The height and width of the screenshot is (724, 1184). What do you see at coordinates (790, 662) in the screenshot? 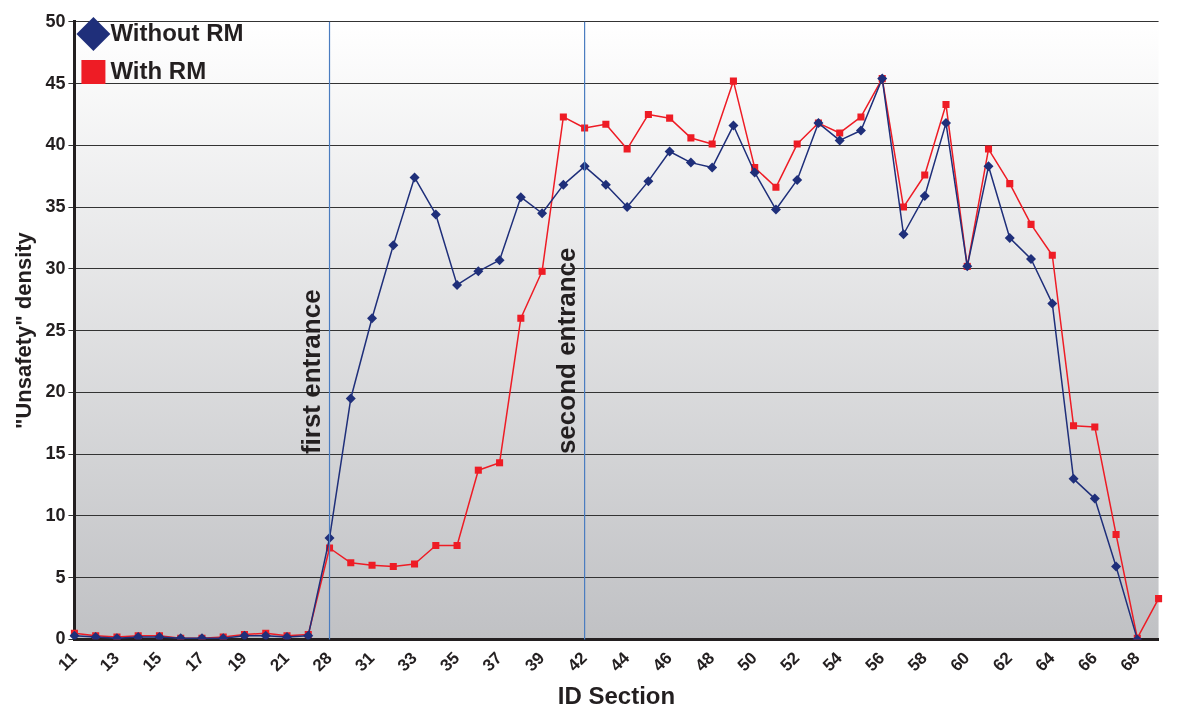
I see `x-tick-label: 52` at bounding box center [790, 662].